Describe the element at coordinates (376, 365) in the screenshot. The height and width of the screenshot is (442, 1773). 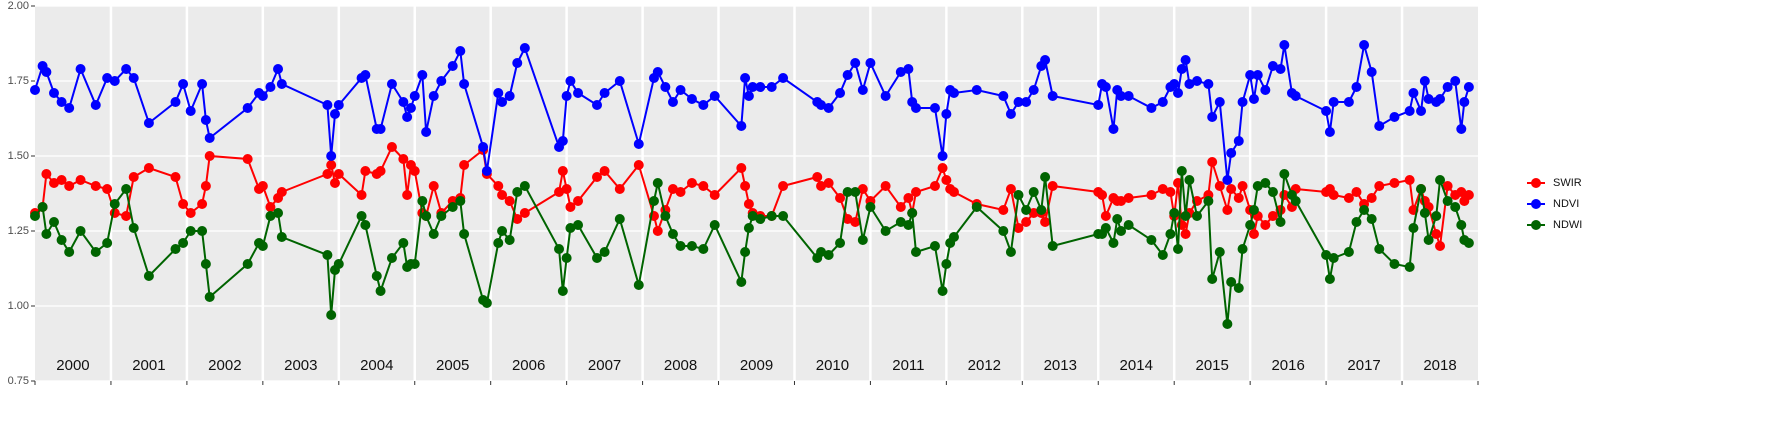
I see `year-label: 2004` at that location.